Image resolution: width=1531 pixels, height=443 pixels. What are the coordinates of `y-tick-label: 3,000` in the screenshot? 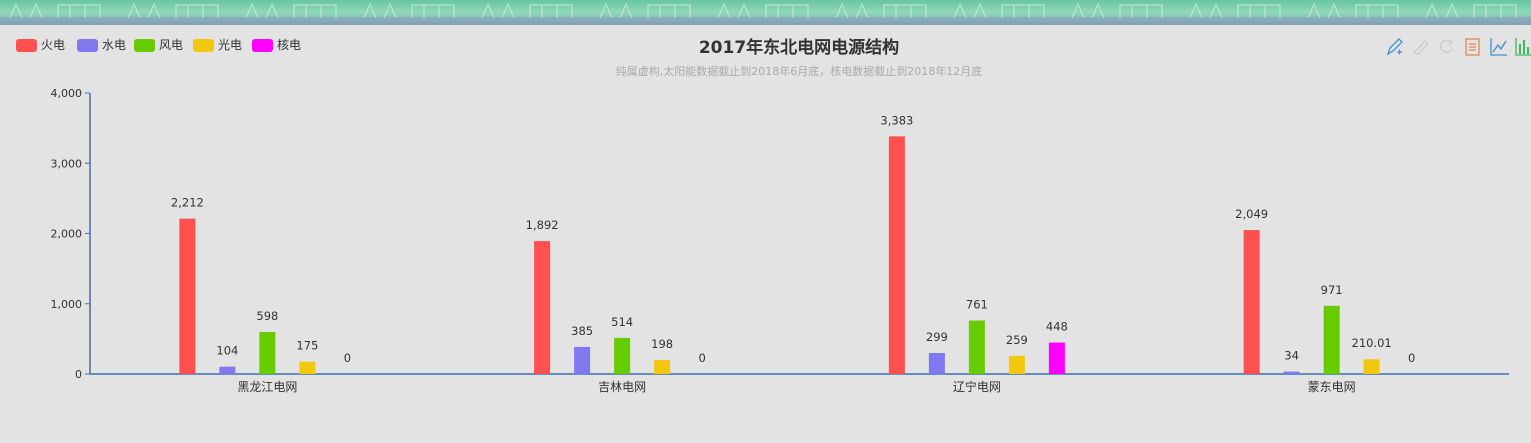 It's located at (67, 163).